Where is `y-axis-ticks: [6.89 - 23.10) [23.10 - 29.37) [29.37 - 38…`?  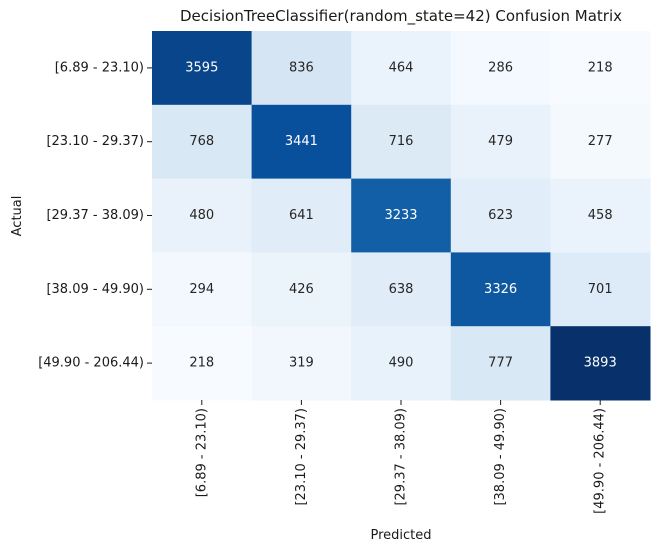
y-axis-ticks: [6.89 - 23.10) [23.10 - 29.37) [29.37 - 38… is located at coordinates (95, 215).